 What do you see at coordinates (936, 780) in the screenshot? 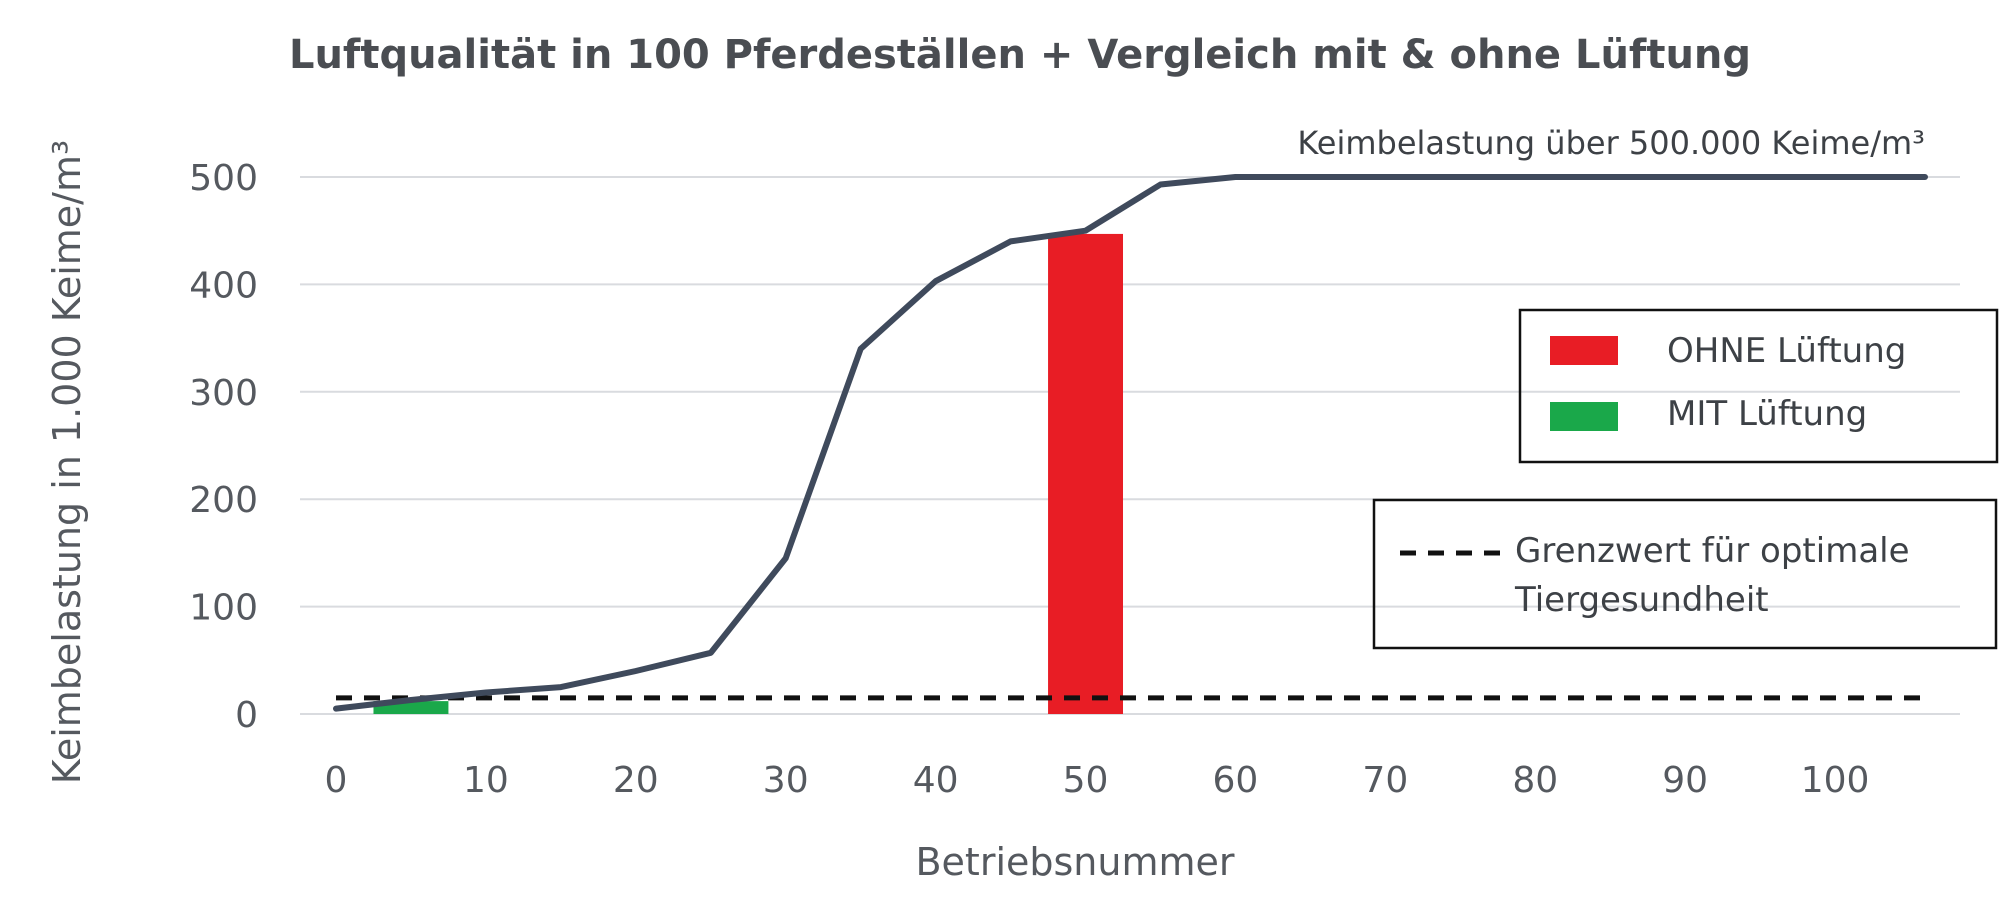
I see `x-tick-40: 40` at bounding box center [936, 780].